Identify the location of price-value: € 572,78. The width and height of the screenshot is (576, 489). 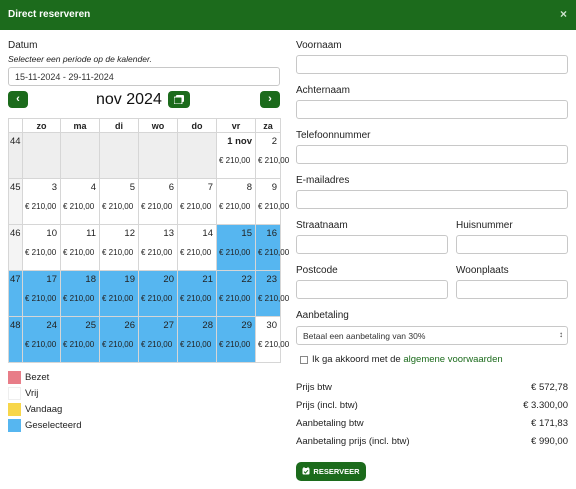
(549, 387).